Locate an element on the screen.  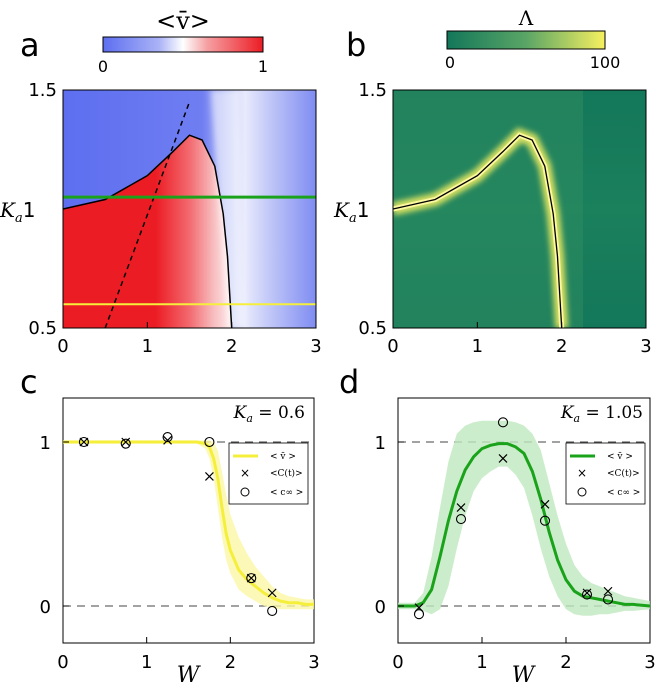
heatmap-a-xtick-label: 0 is located at coordinates (62, 346).